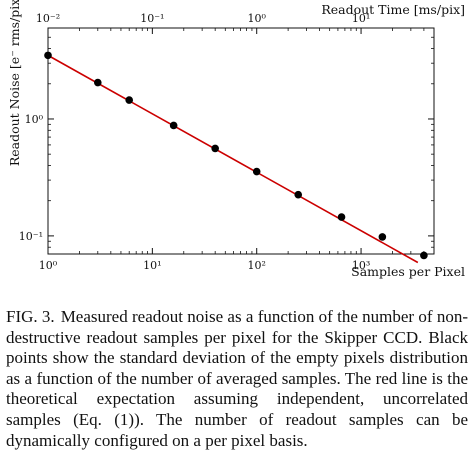 The height and width of the screenshot is (466, 474). Describe the element at coordinates (256, 265) in the screenshot. I see `x-tick-label: 10²` at that location.